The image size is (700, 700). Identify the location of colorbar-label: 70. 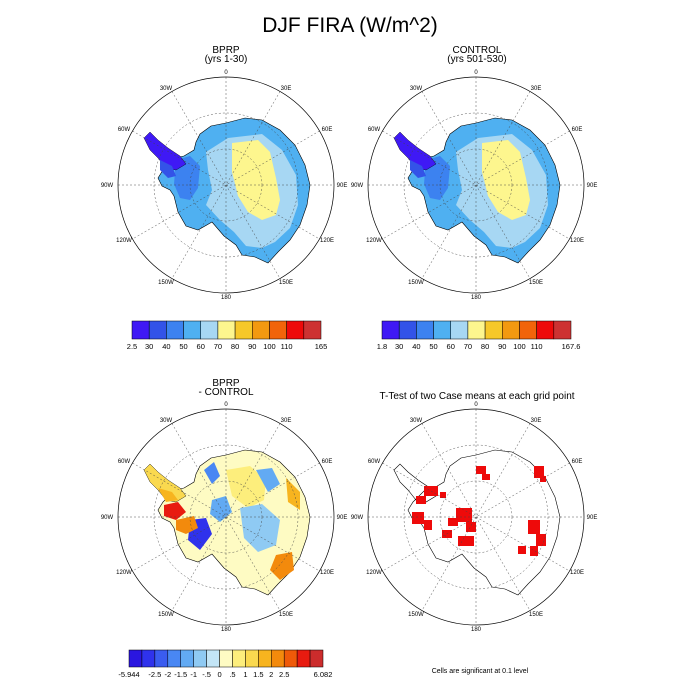
(468, 346).